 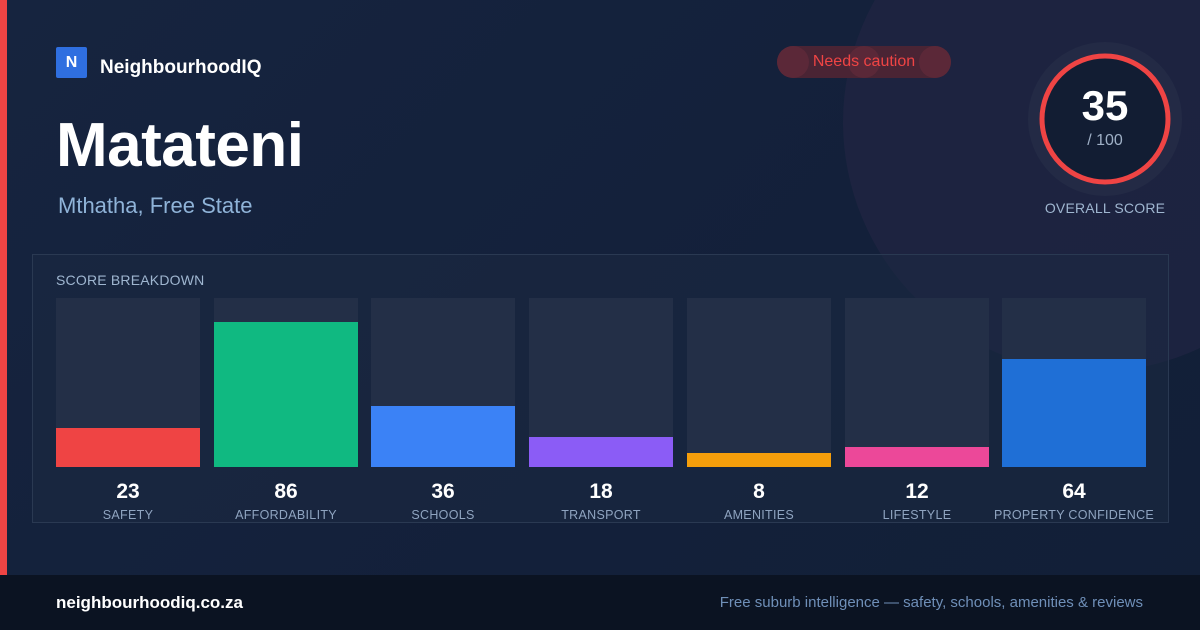 What do you see at coordinates (601, 491) in the screenshot?
I see `bar-value: 18` at bounding box center [601, 491].